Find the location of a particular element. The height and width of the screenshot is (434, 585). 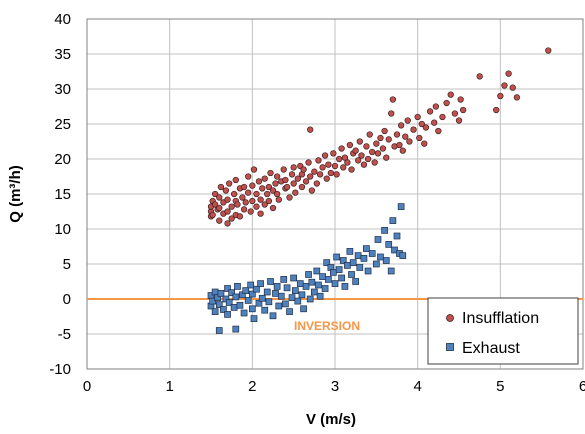

y-tick-label: 0 is located at coordinates (67, 299).